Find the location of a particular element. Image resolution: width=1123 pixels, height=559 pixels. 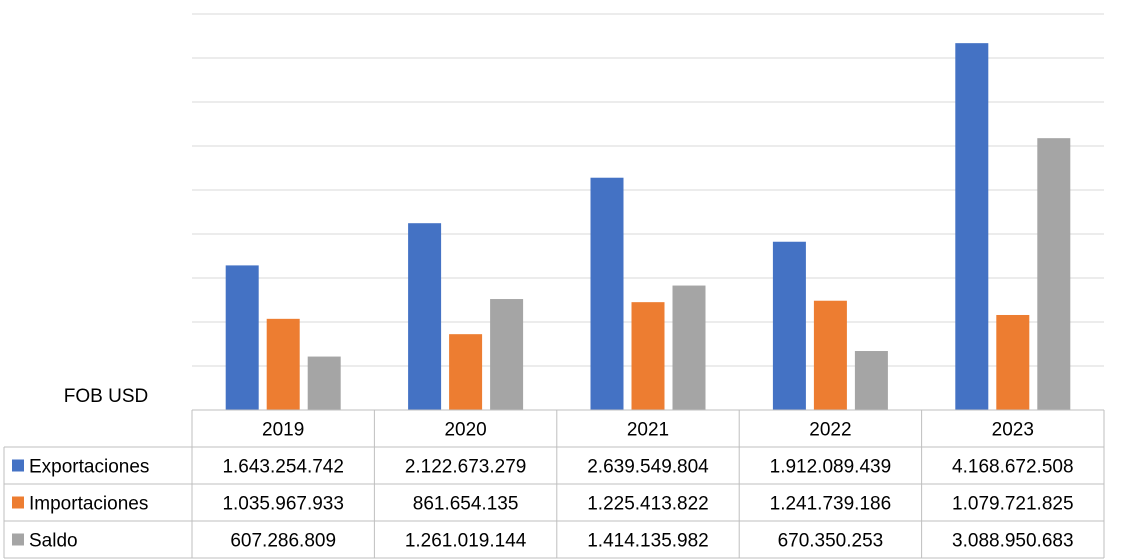

legend-label-importaciones: Importaciones is located at coordinates (88, 504).